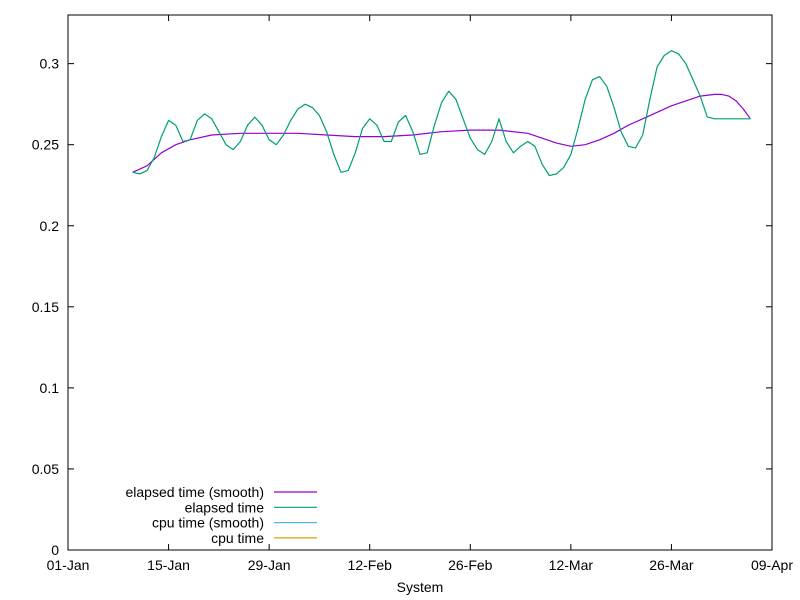 Image resolution: width=800 pixels, height=600 pixels. I want to click on x-tick-label: 09-Apr, so click(772, 565).